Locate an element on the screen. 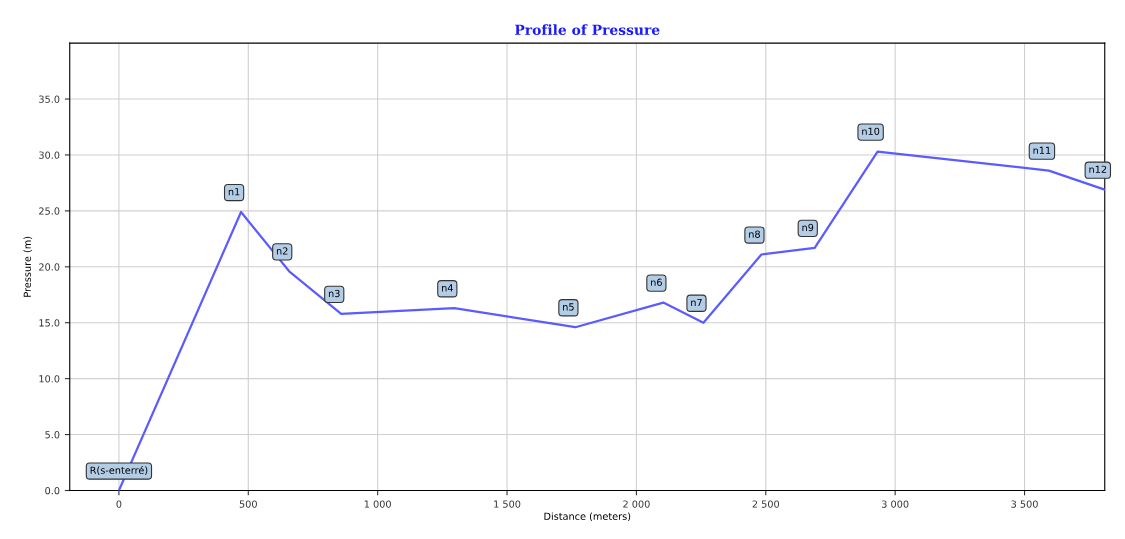 The image size is (1125, 539). y-tick-label: 30.0 is located at coordinates (49, 155).